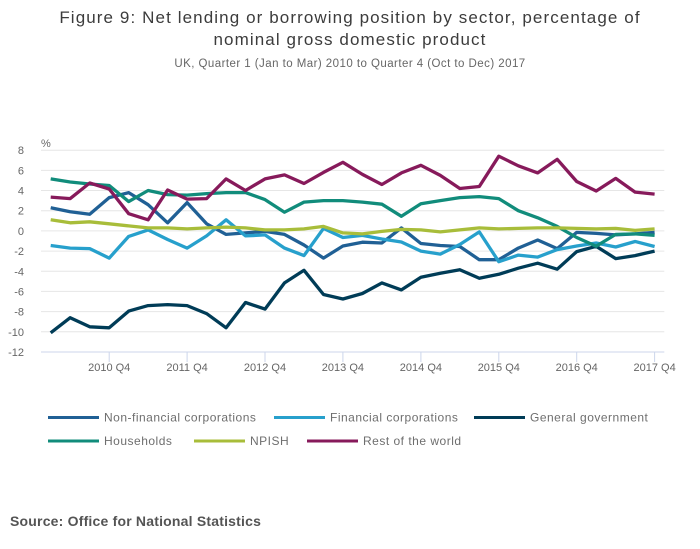  Describe the element at coordinates (589, 418) in the screenshot. I see `svg-text: General government` at that location.